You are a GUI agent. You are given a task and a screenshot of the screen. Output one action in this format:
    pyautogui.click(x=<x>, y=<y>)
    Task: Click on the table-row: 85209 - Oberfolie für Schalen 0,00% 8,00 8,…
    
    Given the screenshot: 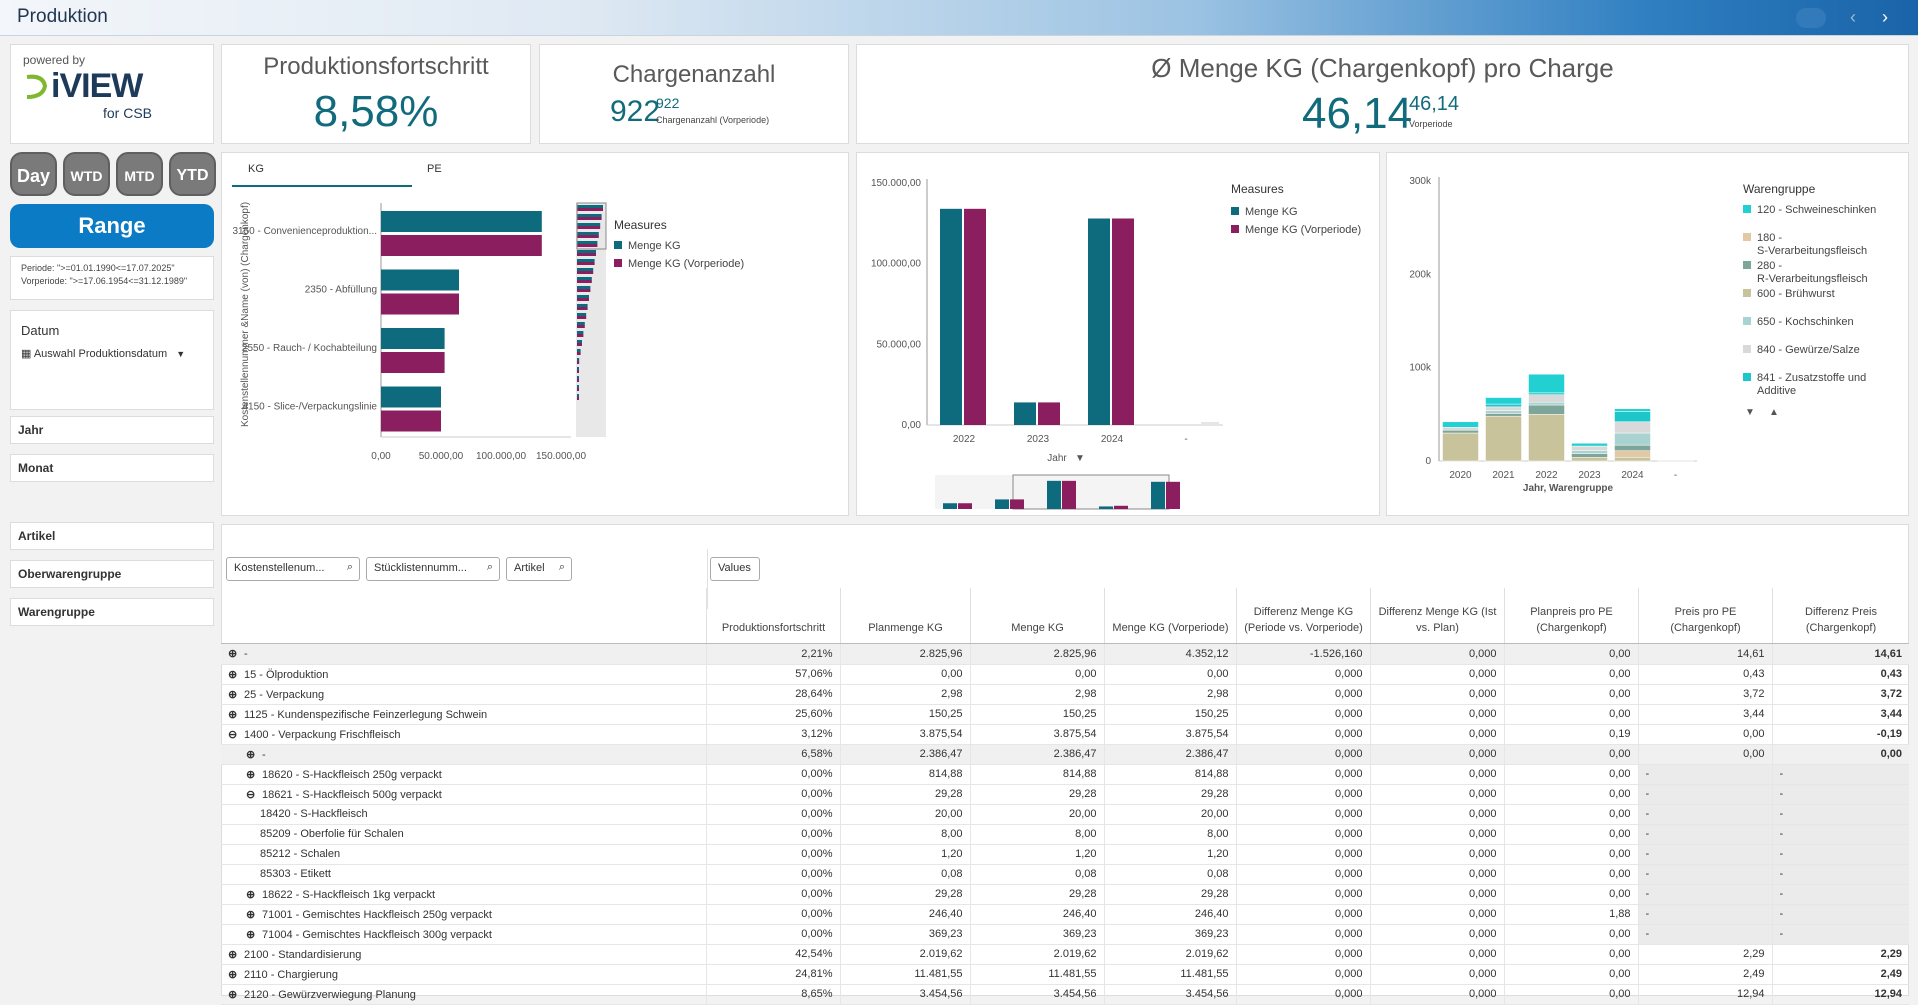 What is the action you would take?
    pyautogui.click(x=1065, y=834)
    